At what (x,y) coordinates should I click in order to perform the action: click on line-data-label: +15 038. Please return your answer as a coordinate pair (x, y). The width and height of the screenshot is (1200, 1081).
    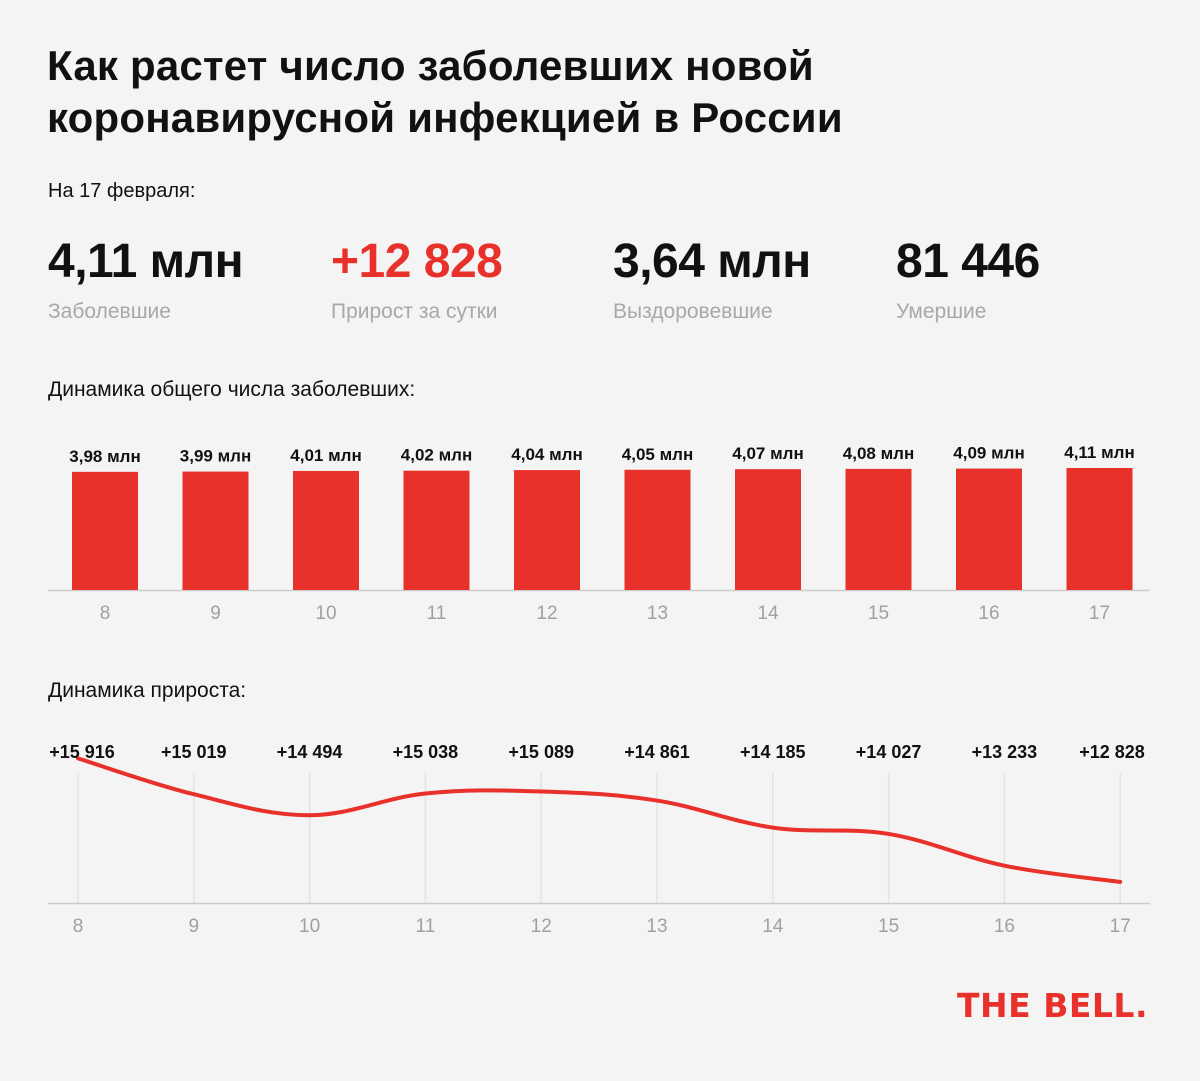
    Looking at the image, I should click on (426, 752).